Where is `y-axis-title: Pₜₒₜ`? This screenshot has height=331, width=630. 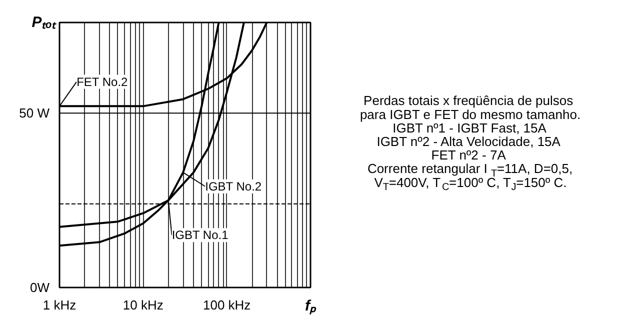
y-axis-title: Pₜₒₜ is located at coordinates (45, 22).